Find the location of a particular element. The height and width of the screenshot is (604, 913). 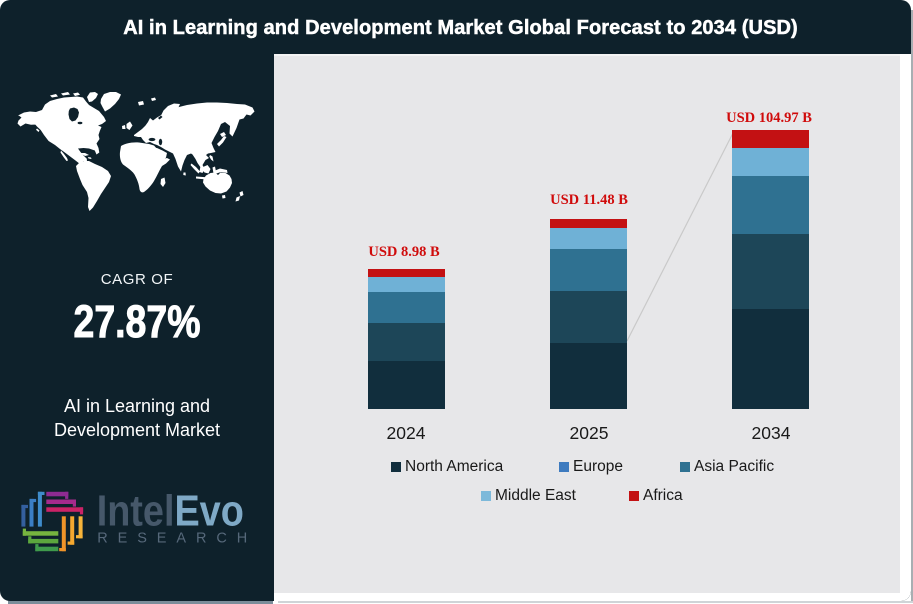

svg-text: RESEARCH is located at coordinates (177, 539).